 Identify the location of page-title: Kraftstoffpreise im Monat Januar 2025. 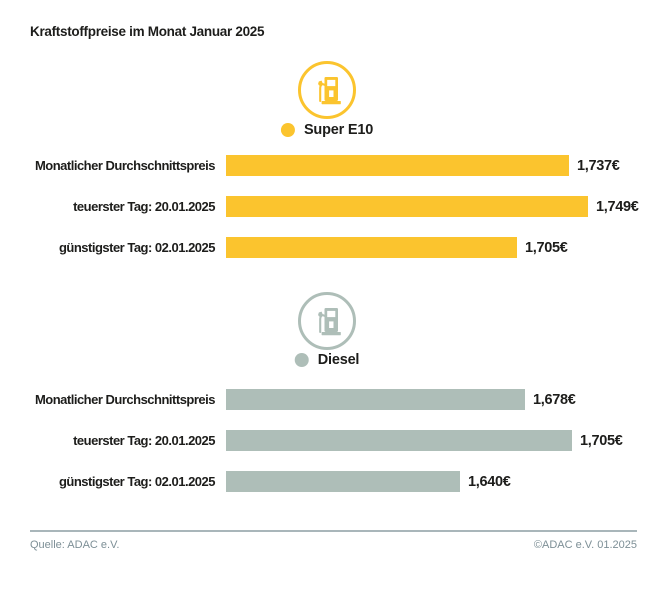
(147, 31).